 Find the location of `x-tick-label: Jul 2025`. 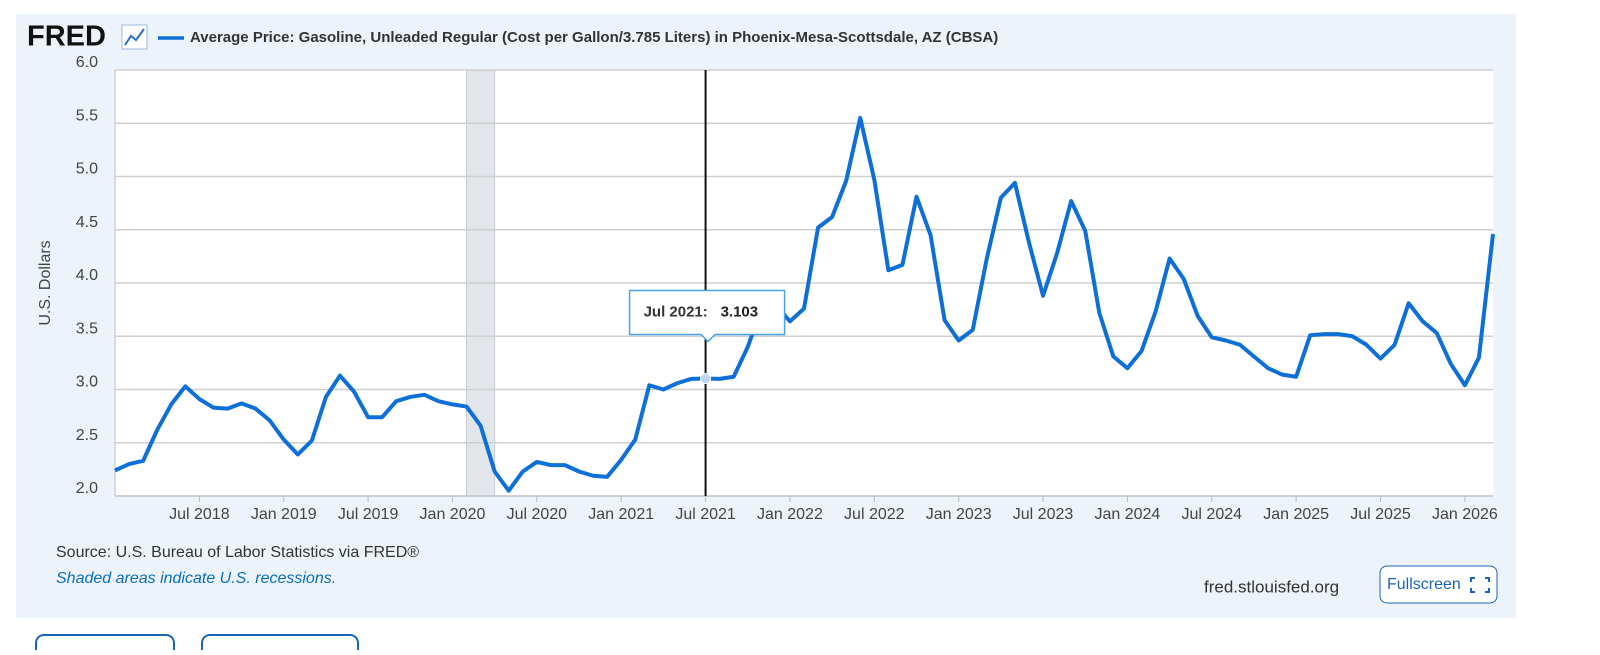

x-tick-label: Jul 2025 is located at coordinates (1380, 514).